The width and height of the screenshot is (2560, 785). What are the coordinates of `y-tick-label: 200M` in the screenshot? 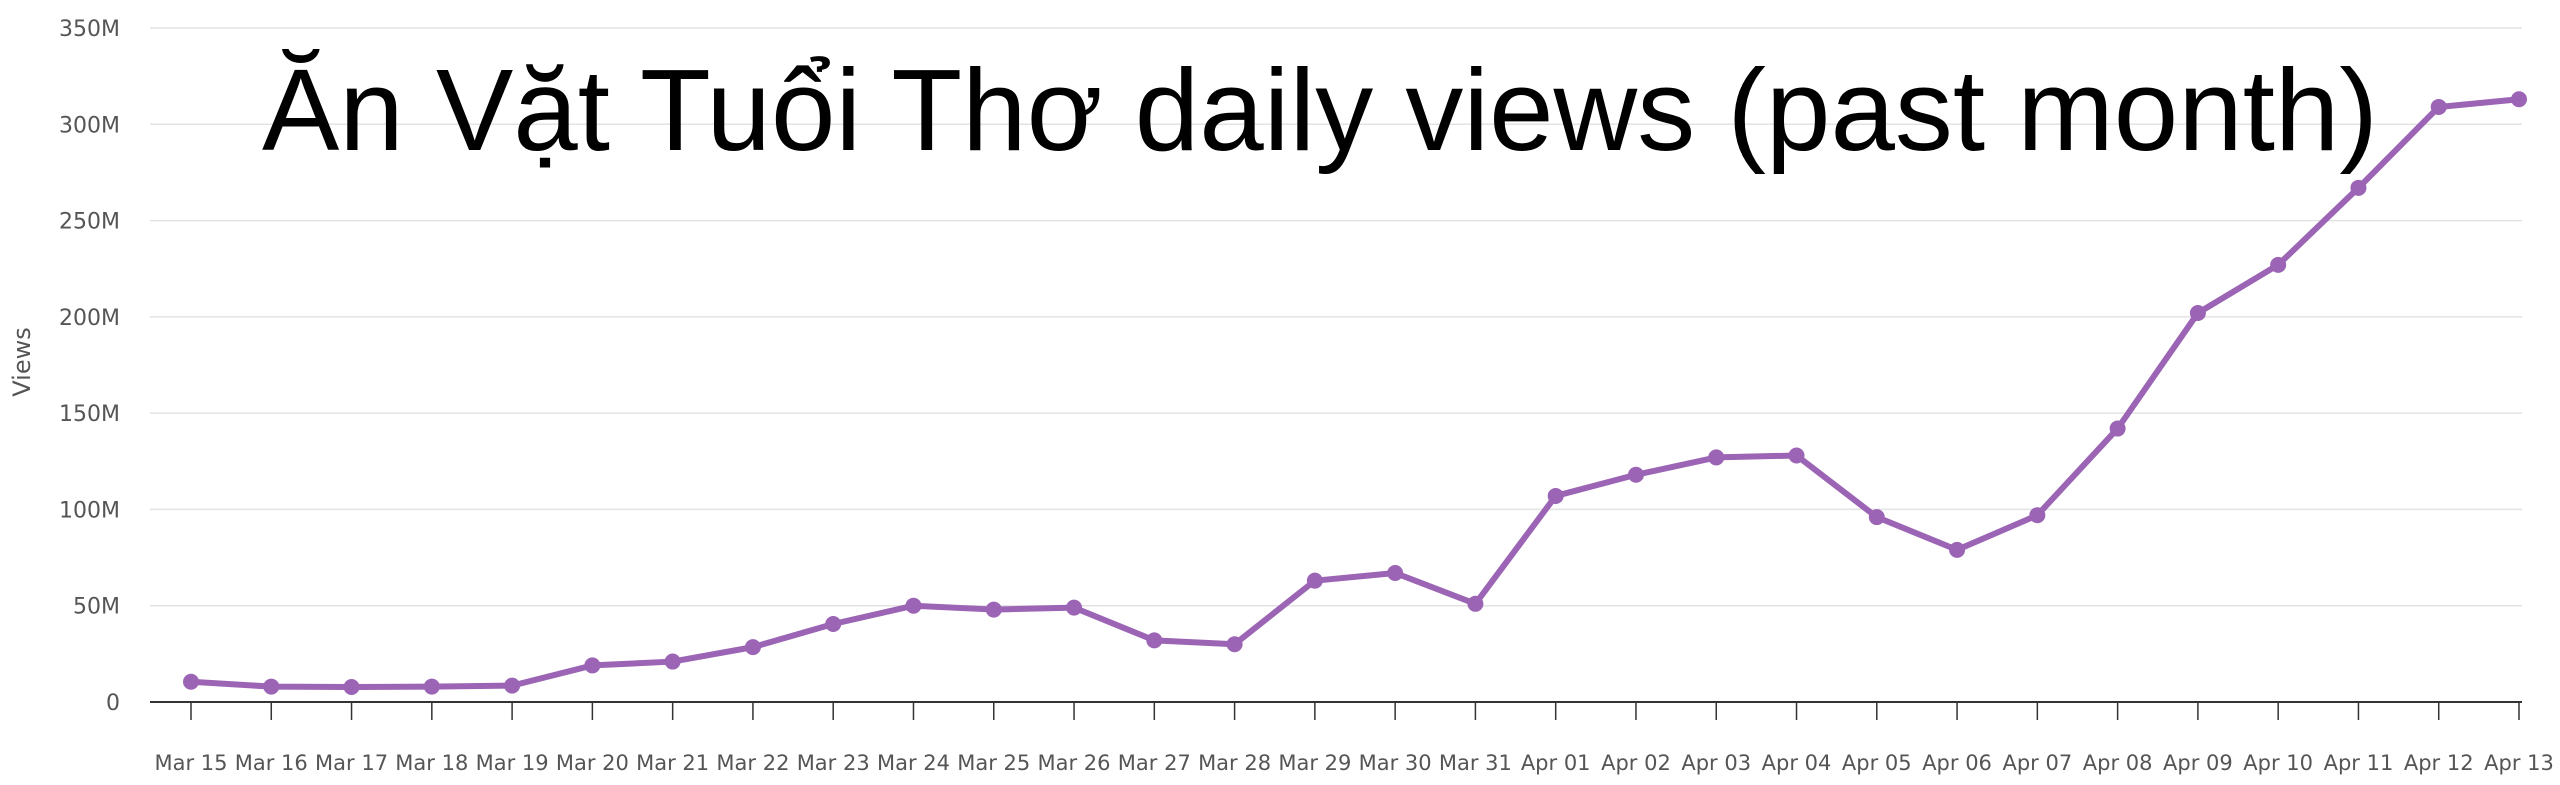 It's located at (89, 318).